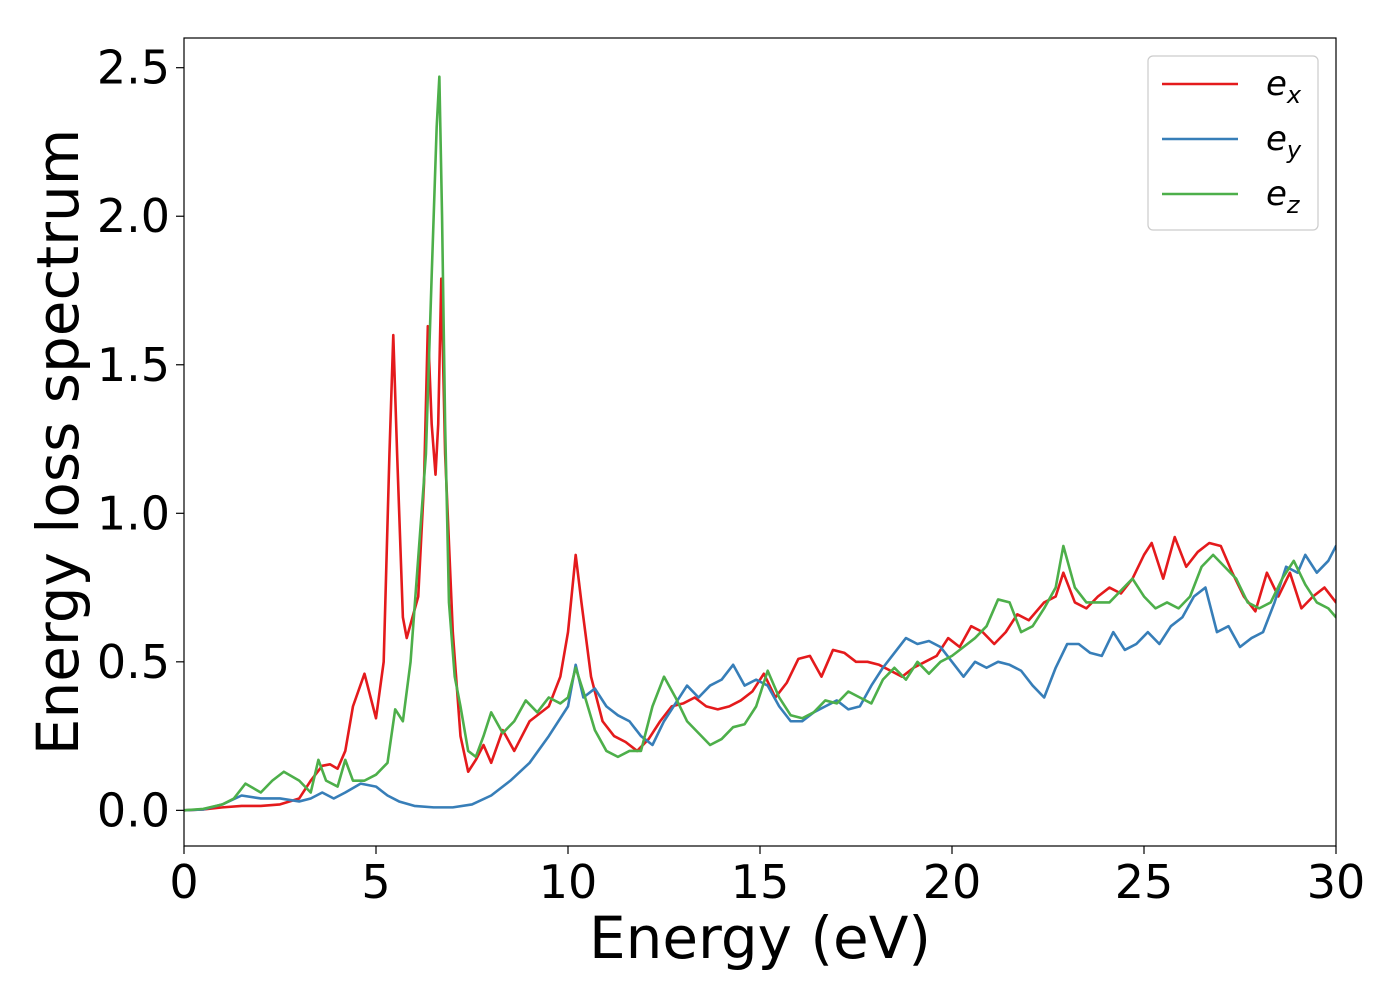 The height and width of the screenshot is (1000, 1400). What do you see at coordinates (1294, 95) in the screenshot?
I see `legend-label-subscript: x` at bounding box center [1294, 95].